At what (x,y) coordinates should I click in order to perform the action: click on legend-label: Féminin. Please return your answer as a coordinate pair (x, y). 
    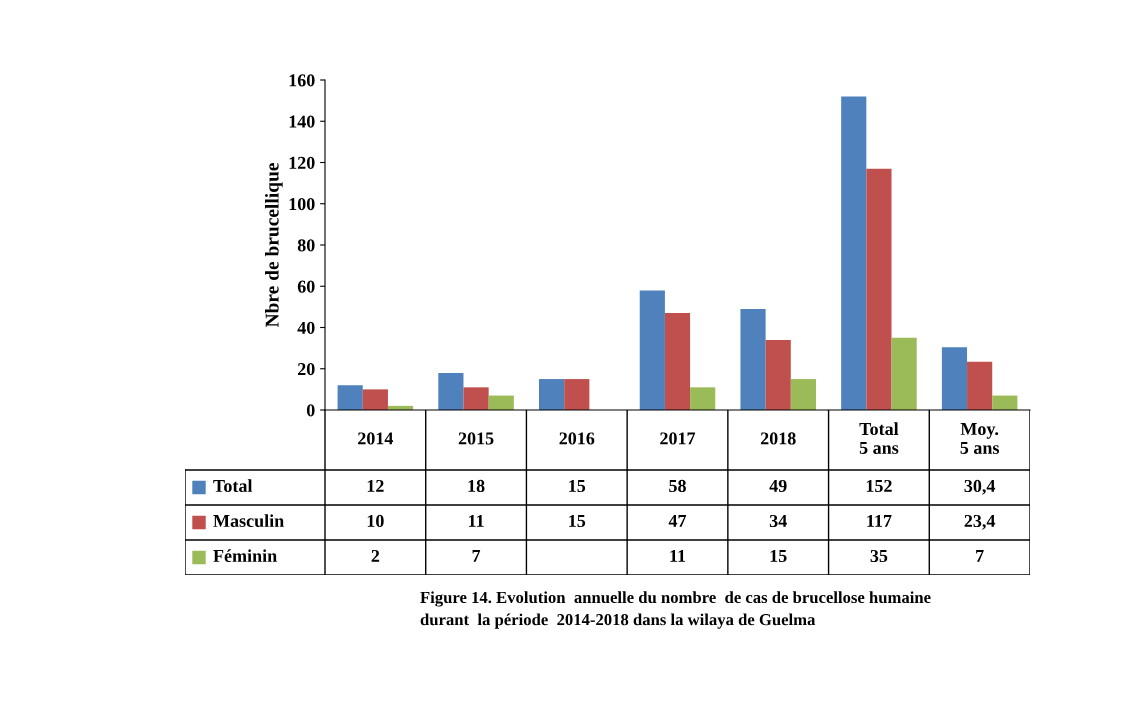
    Looking at the image, I should click on (245, 556).